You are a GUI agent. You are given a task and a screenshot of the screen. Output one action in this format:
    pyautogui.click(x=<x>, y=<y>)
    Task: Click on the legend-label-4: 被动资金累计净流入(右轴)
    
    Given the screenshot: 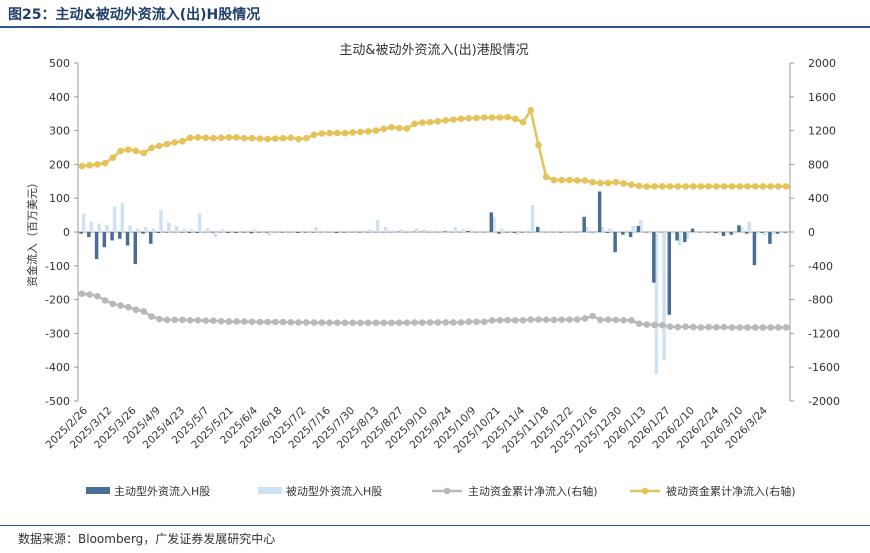 What is the action you would take?
    pyautogui.click(x=731, y=491)
    